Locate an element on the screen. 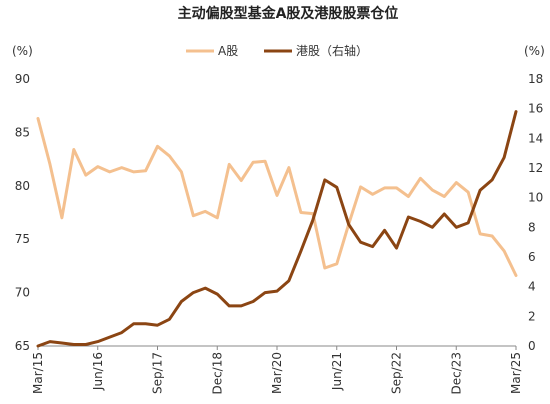 The image size is (550, 404). left-axis-unit: (%) is located at coordinates (22, 51).